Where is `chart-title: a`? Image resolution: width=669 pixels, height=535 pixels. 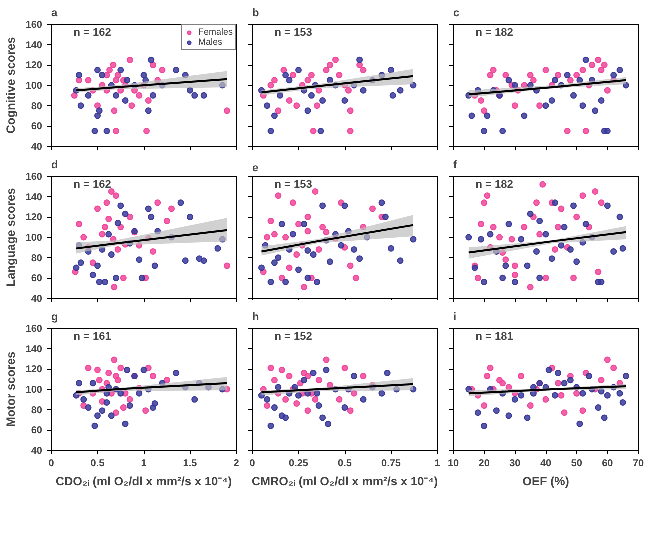 chart-title: a is located at coordinates (55, 14).